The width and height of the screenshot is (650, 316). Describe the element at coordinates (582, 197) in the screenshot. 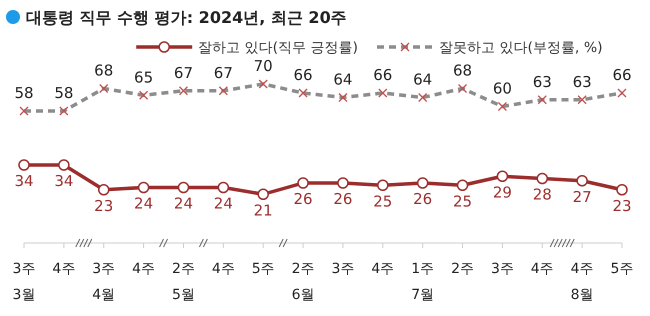

I see `data-label: 27` at that location.